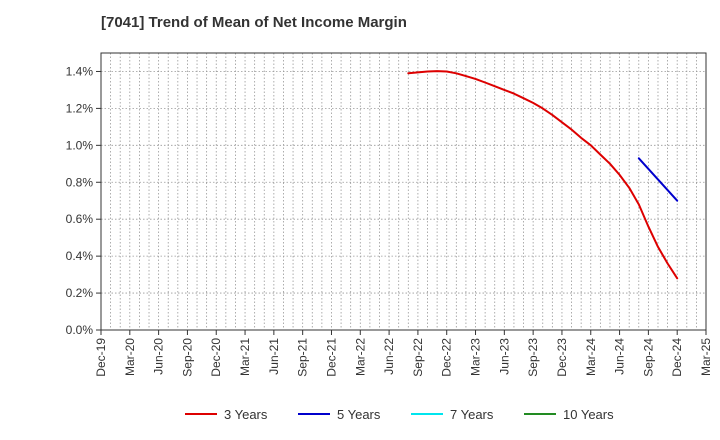 Image resolution: width=720 pixels, height=440 pixels. I want to click on x-tick-label: Sep-24, so click(648, 357).